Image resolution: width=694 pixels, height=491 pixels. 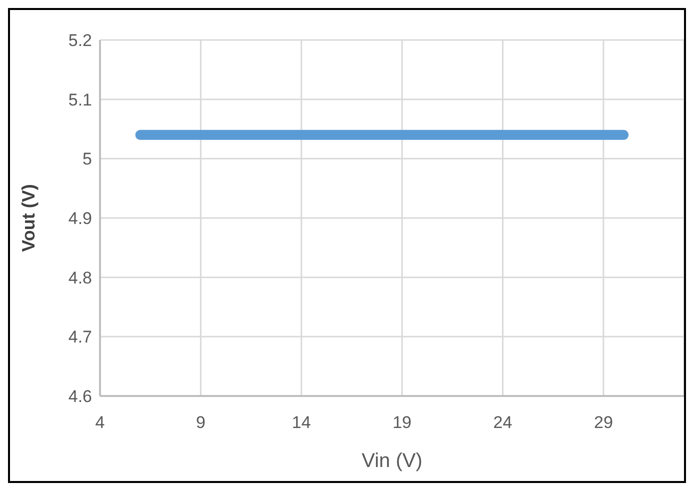 What do you see at coordinates (80, 337) in the screenshot?
I see `y-tick-label: 4.7` at bounding box center [80, 337].